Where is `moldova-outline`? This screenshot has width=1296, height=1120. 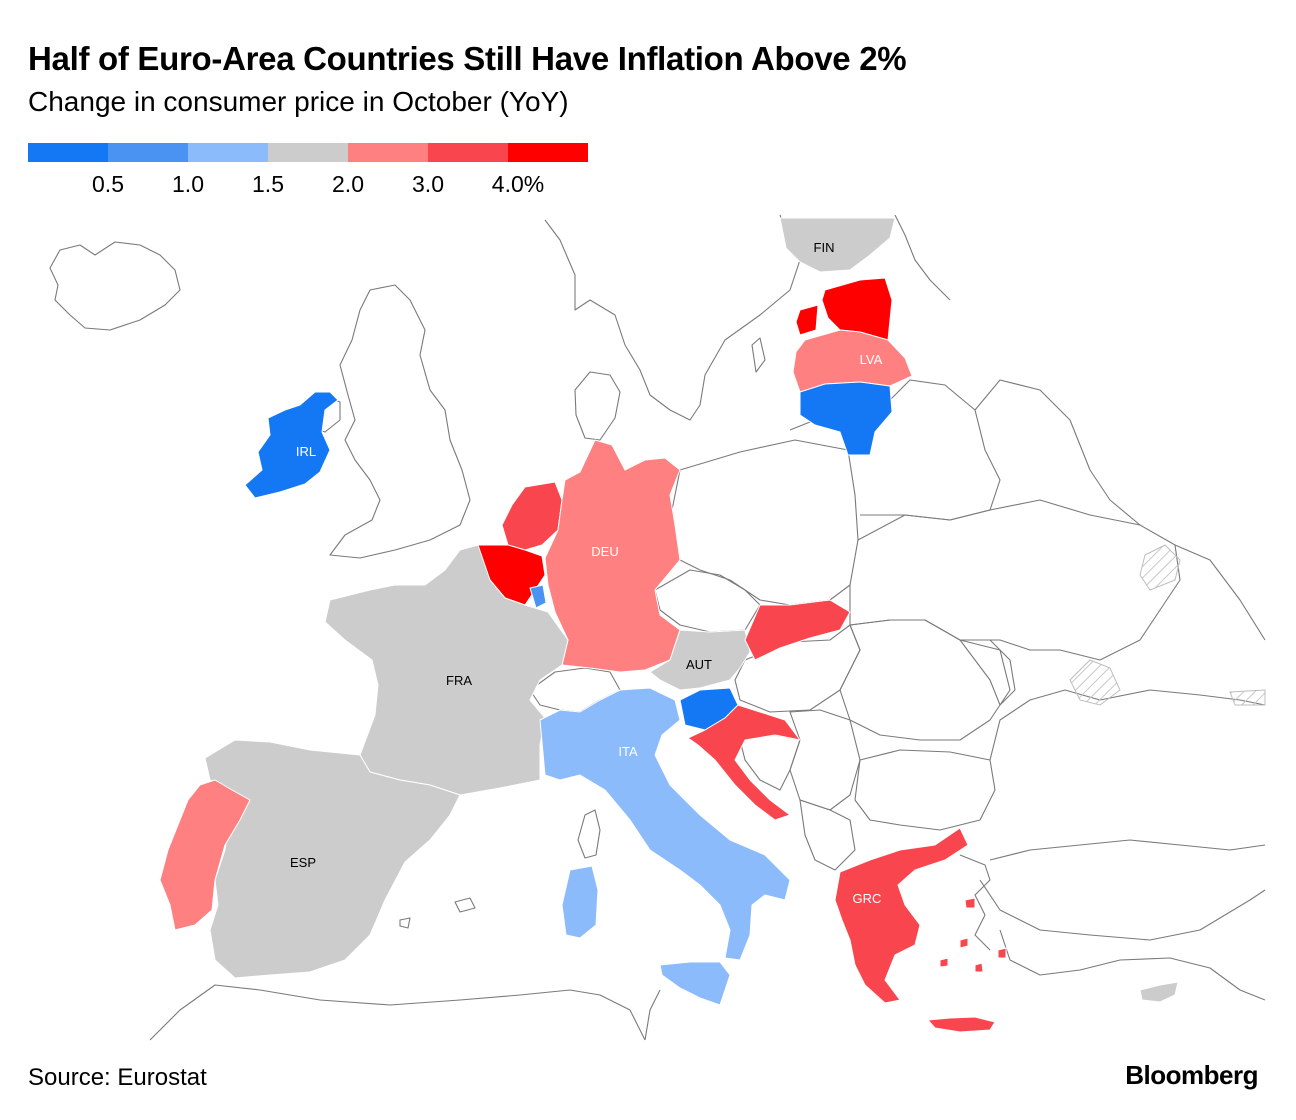 moldova-outline is located at coordinates (987, 672).